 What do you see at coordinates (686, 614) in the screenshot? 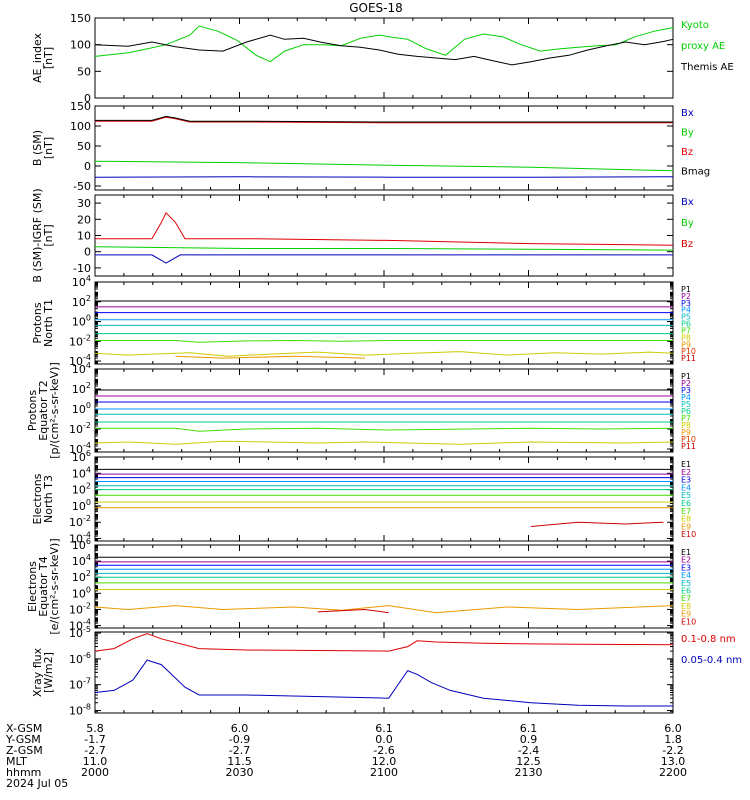
I see `legend-entry: E9` at bounding box center [686, 614].